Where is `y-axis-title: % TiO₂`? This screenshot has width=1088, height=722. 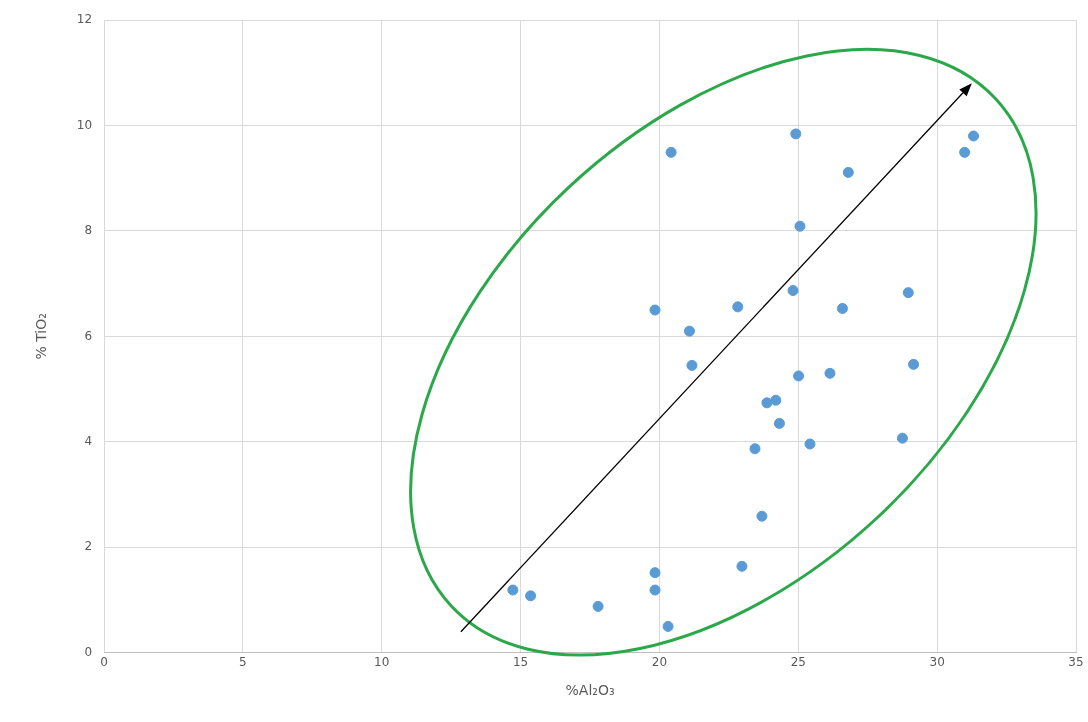 y-axis-title: % TiO₂ is located at coordinates (41, 336).